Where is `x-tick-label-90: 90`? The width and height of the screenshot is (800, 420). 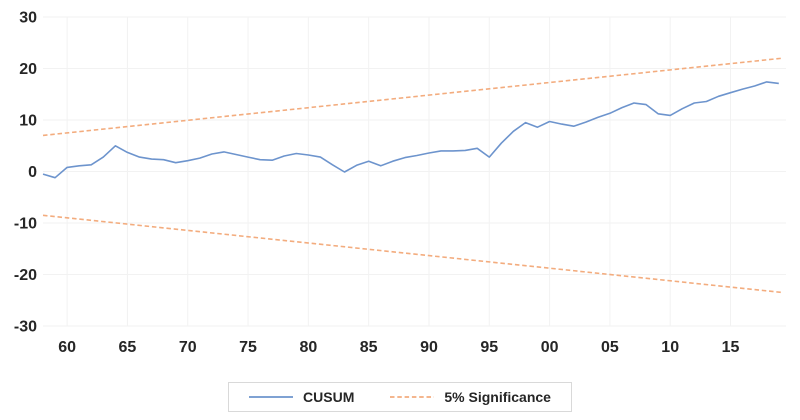
x-tick-label-90: 90 is located at coordinates (429, 347).